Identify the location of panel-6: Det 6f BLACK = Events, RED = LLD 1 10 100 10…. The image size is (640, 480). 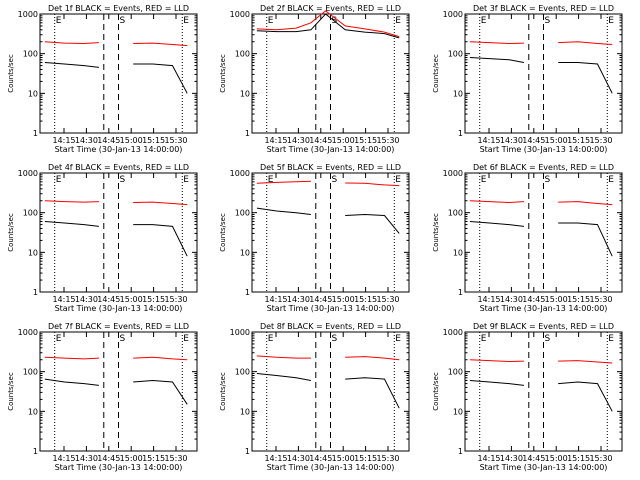
(527, 238).